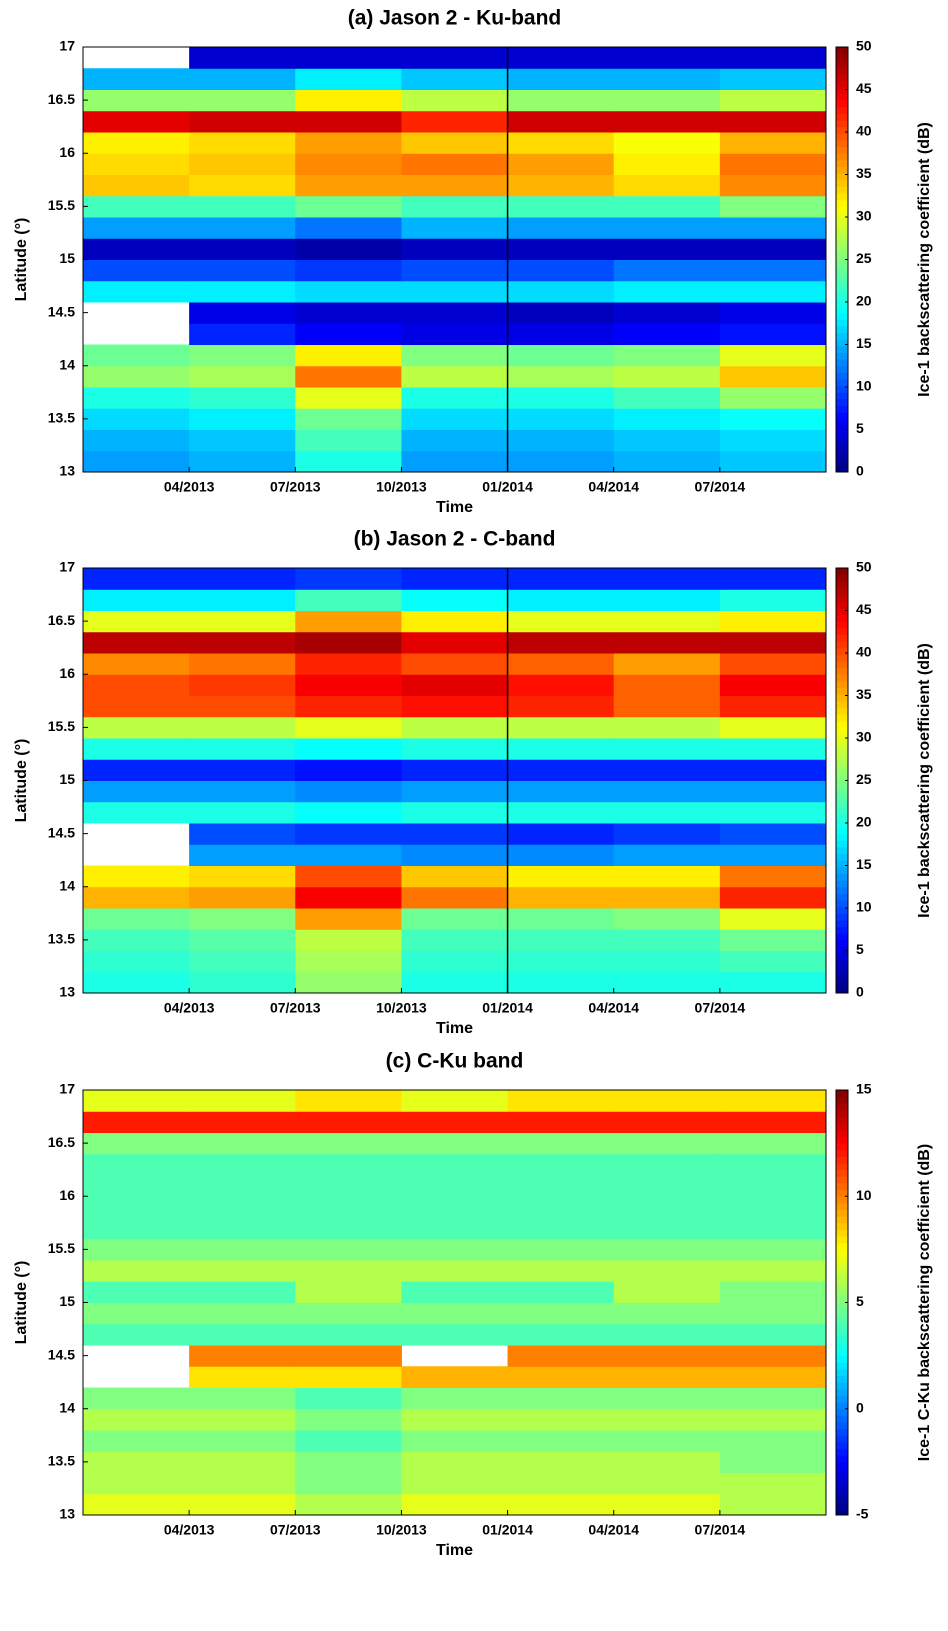 This screenshot has width=948, height=1631. What do you see at coordinates (864, 609) in the screenshot?
I see `colorbar-tick-label: 45` at bounding box center [864, 609].